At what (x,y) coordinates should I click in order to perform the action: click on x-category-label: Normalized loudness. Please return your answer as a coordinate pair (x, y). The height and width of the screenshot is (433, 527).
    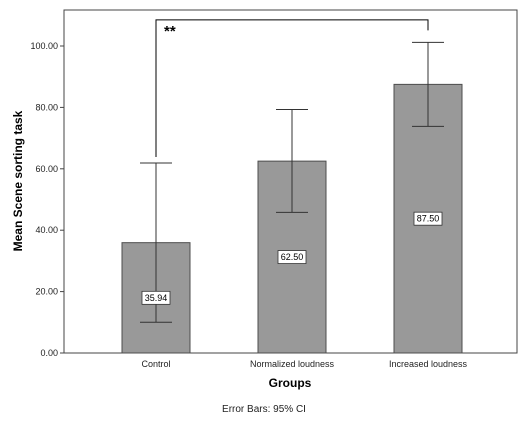
    Looking at the image, I should click on (292, 364).